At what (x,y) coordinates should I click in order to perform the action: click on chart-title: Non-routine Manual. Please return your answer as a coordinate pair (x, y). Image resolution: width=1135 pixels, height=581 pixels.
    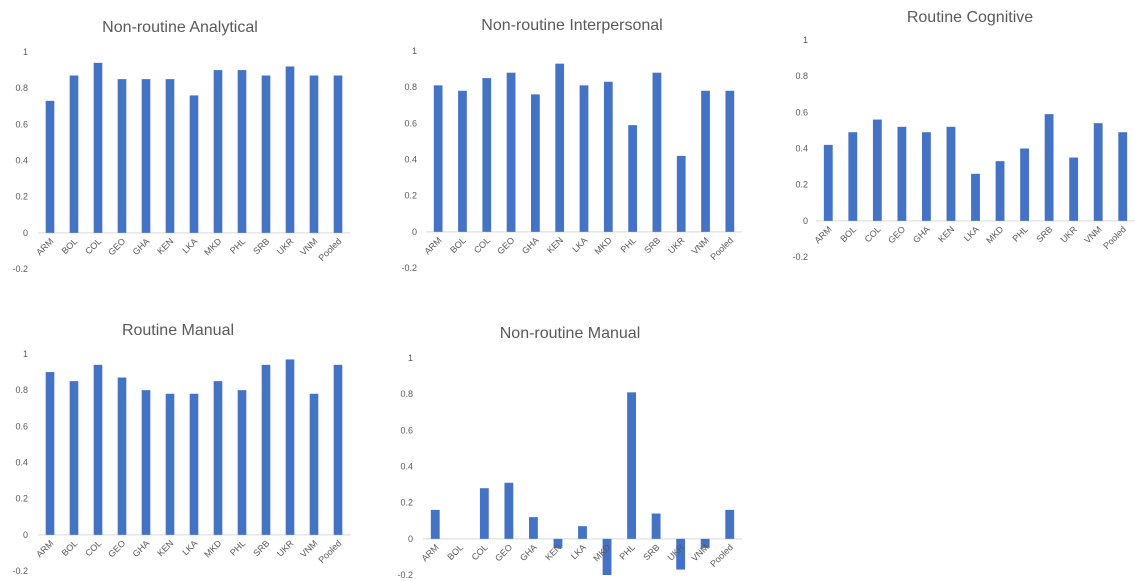
    Looking at the image, I should click on (570, 333).